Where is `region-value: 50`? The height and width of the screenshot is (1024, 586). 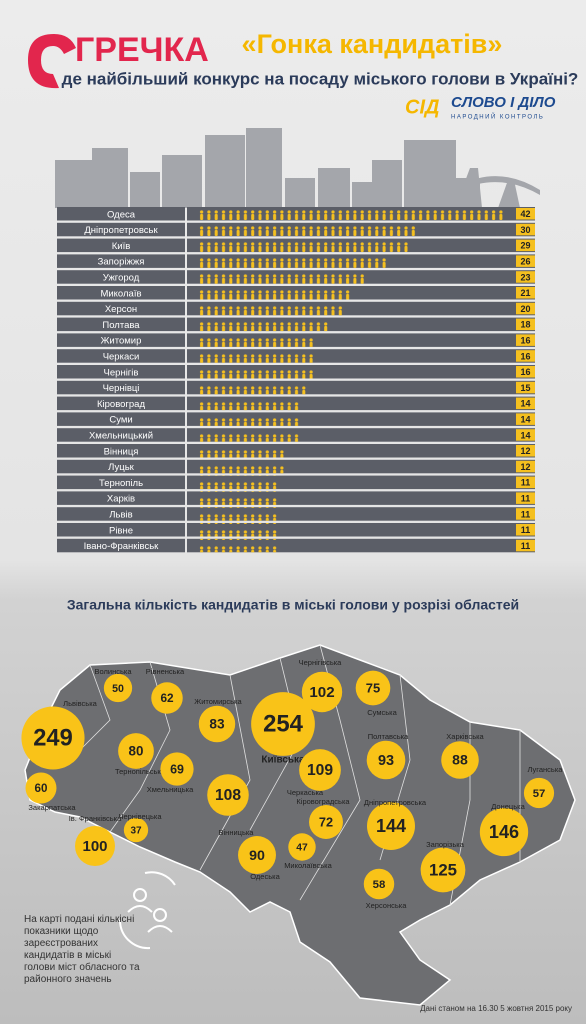
region-value: 50 is located at coordinates (118, 689).